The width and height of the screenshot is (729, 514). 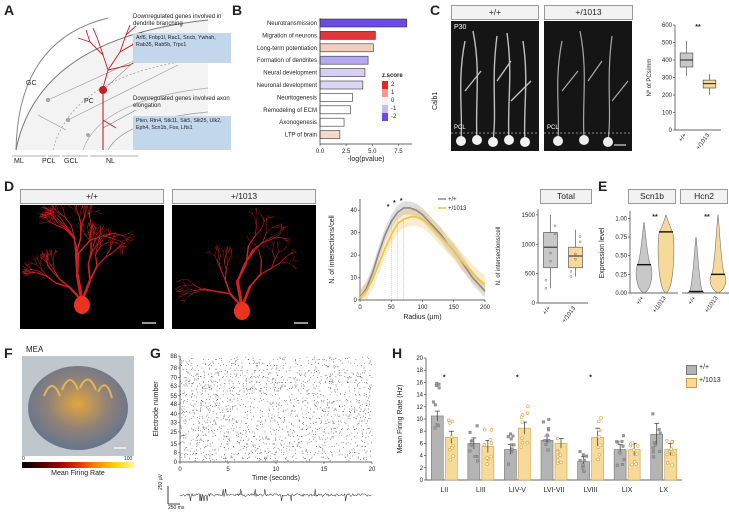 I want to click on dt-point, so click(x=575, y=254).